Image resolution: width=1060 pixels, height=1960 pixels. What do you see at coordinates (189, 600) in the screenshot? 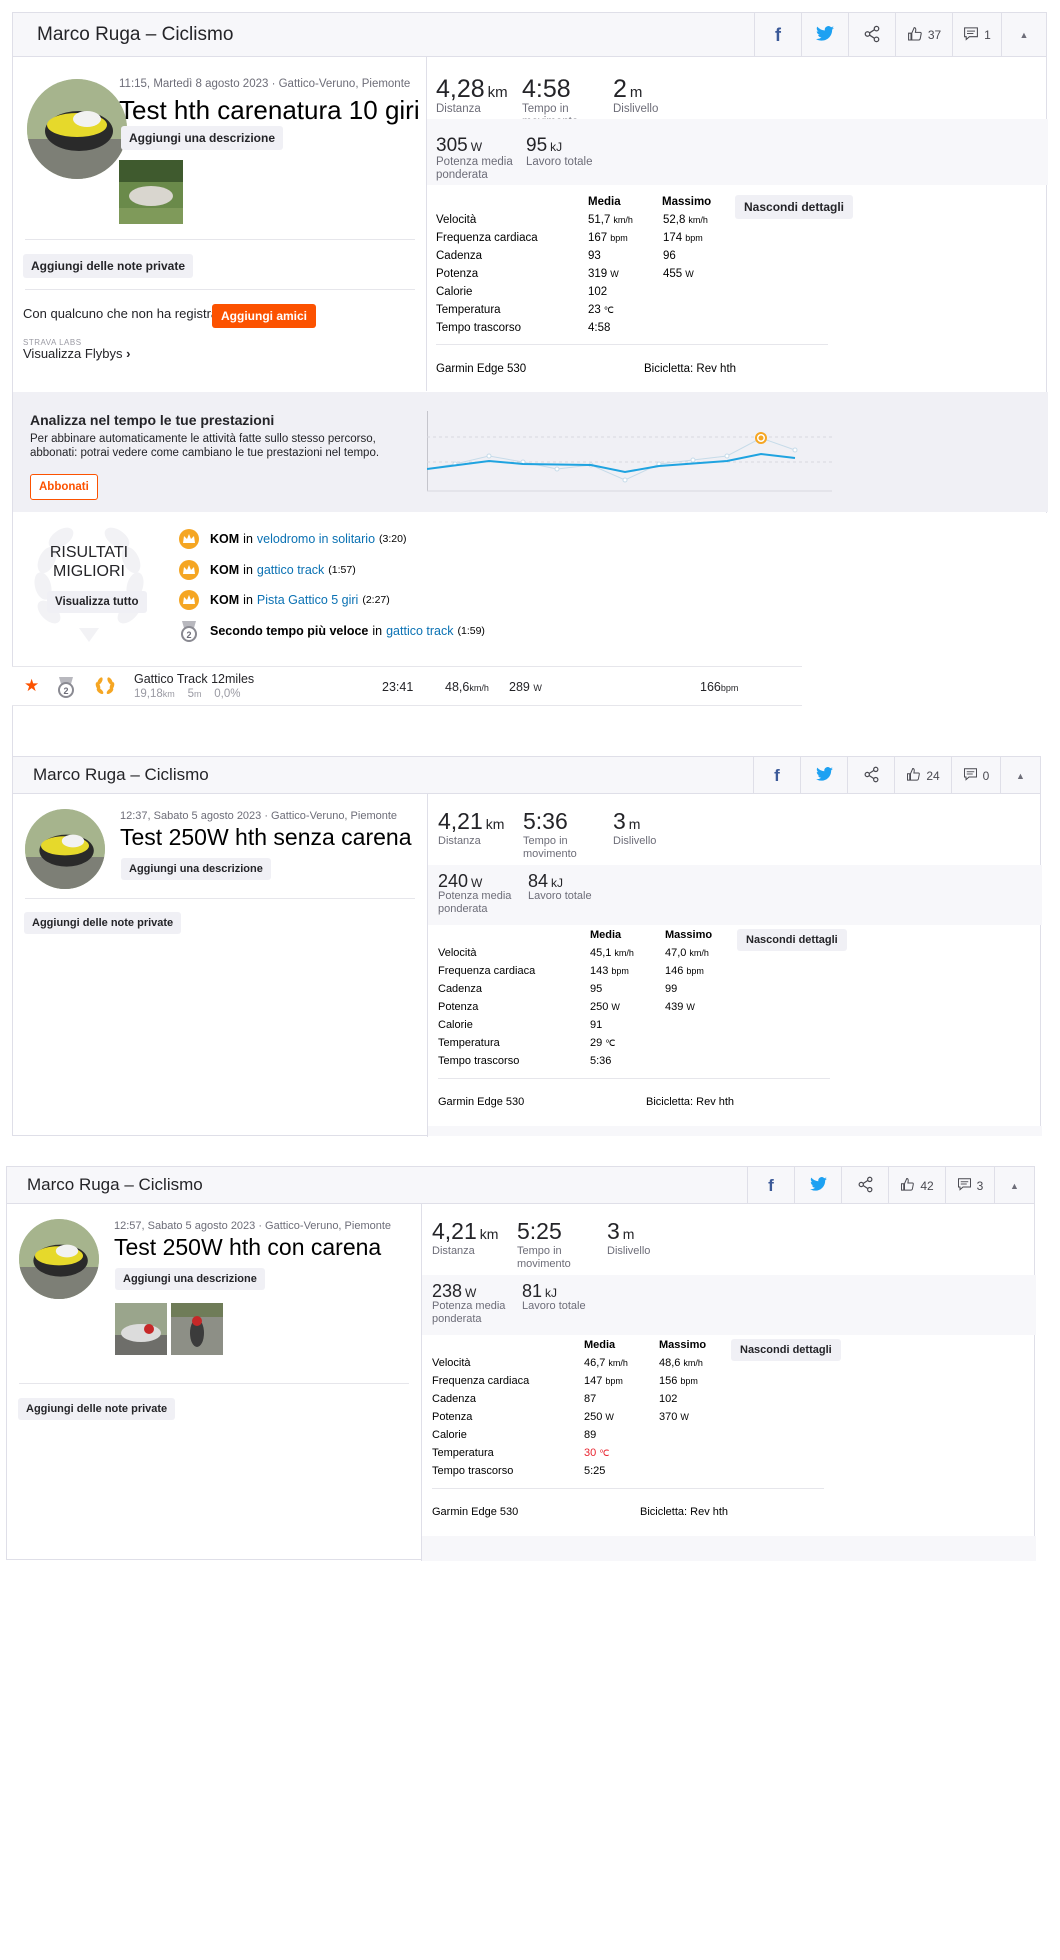
I see `kom-crown-icon` at bounding box center [189, 600].